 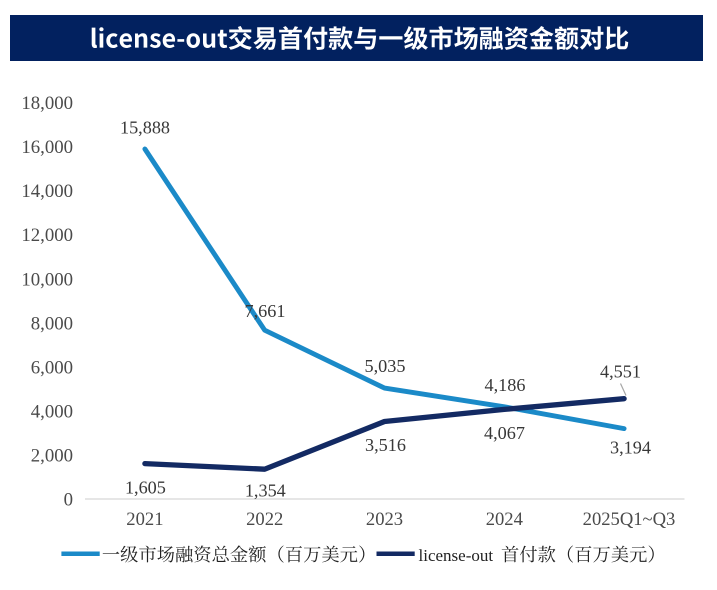 What do you see at coordinates (620, 372) in the screenshot?
I see `svg-text: 4,551` at bounding box center [620, 372].